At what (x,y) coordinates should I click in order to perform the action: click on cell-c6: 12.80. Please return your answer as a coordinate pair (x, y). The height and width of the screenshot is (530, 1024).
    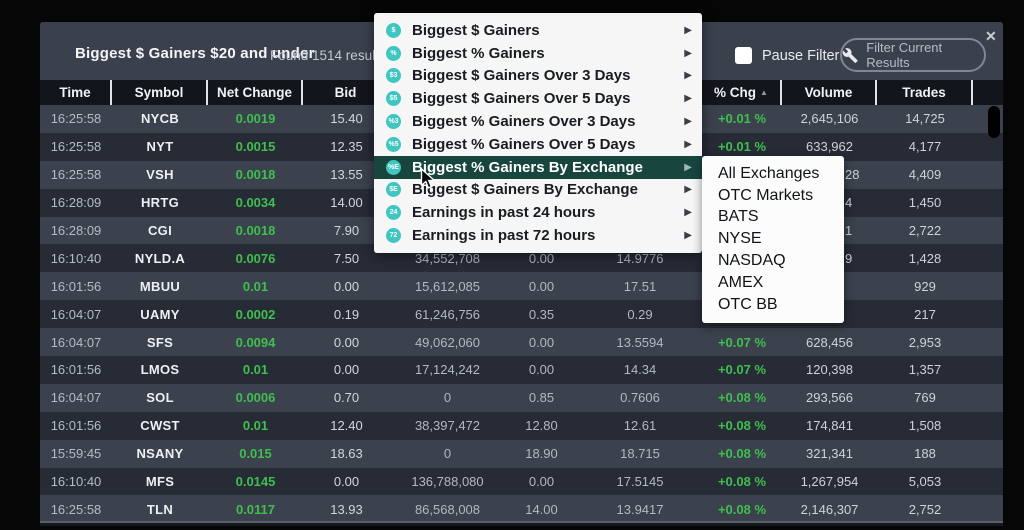
    Looking at the image, I should click on (541, 426).